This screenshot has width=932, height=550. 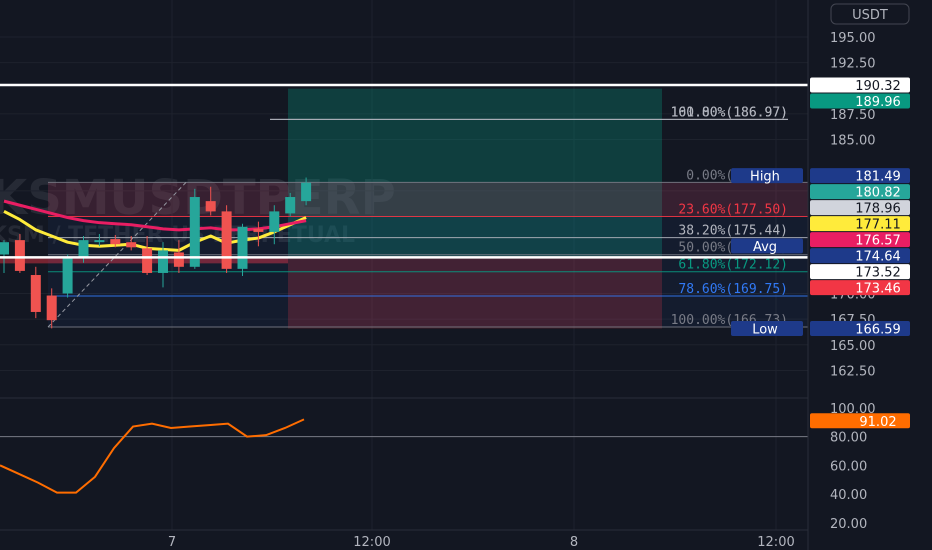 I want to click on price-label-text: 190.32, so click(x=878, y=86).